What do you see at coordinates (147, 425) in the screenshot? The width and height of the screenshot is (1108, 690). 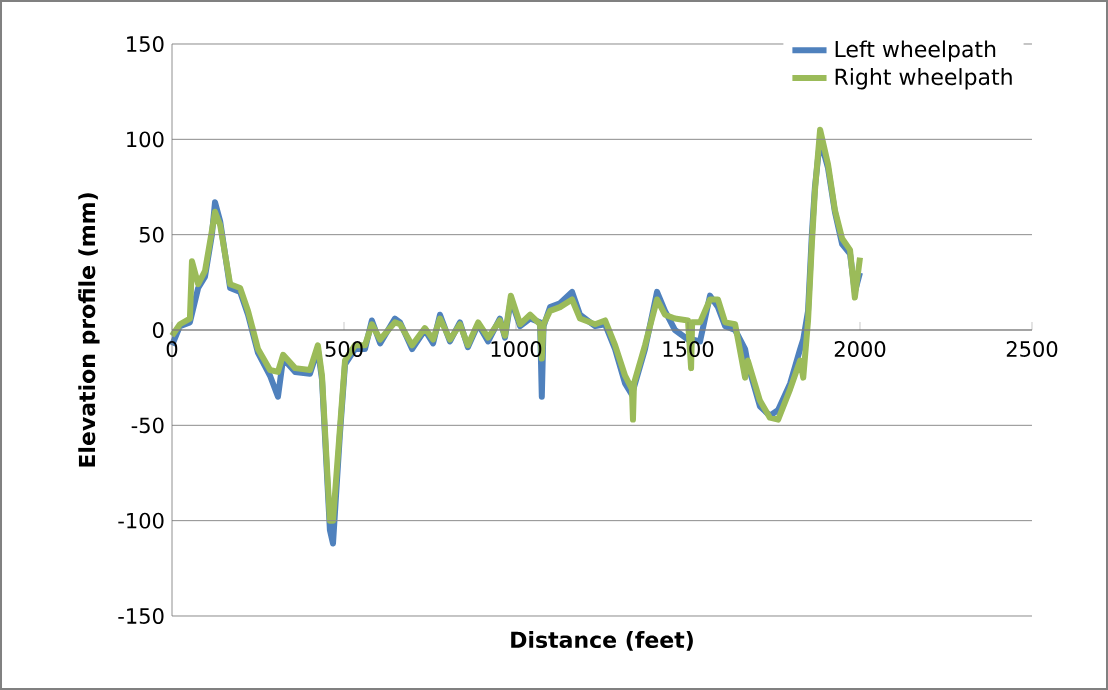 I see `y-tick-label: -50` at bounding box center [147, 425].